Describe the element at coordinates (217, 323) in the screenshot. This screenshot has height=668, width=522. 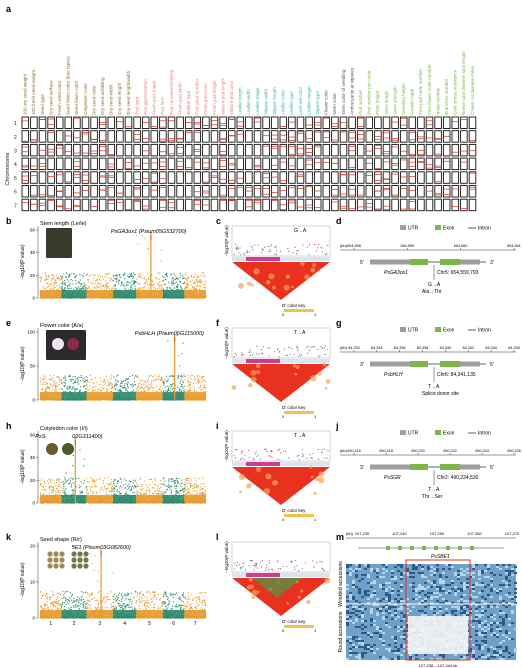
I see `panel-label-f: f` at that location.